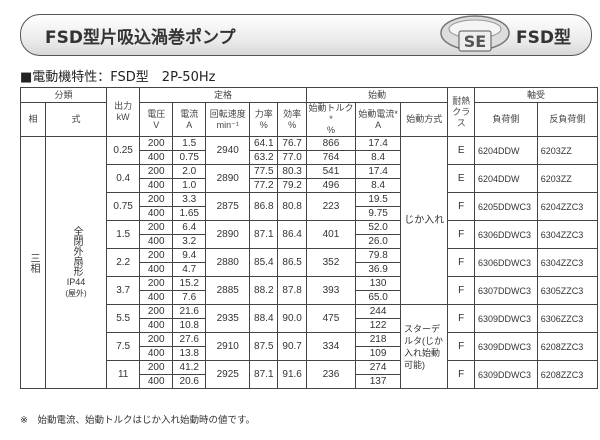 The height and width of the screenshot is (440, 600). What do you see at coordinates (189, 157) in the screenshot?
I see `current-cell: 0.75` at bounding box center [189, 157].